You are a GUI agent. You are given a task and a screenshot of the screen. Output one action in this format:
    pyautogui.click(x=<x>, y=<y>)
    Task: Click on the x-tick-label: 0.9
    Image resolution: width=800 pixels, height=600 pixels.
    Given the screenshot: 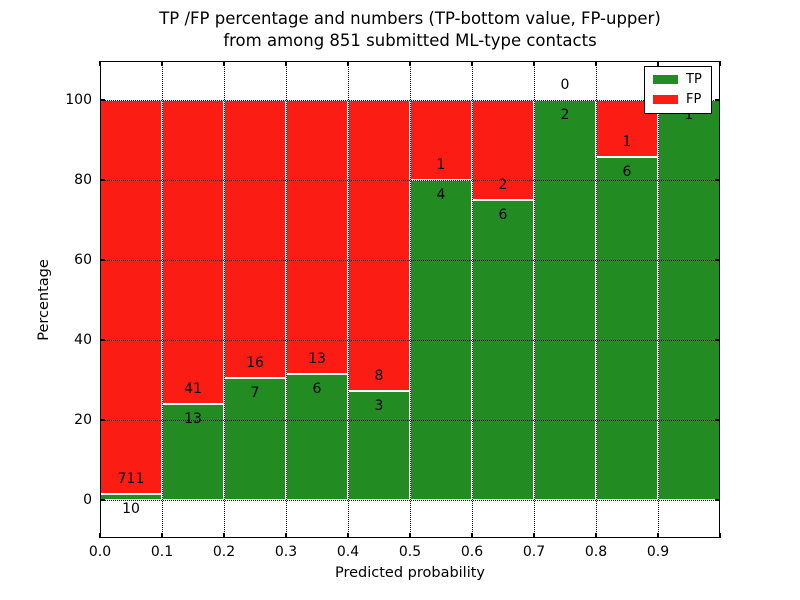 What is the action you would take?
    pyautogui.click(x=658, y=552)
    